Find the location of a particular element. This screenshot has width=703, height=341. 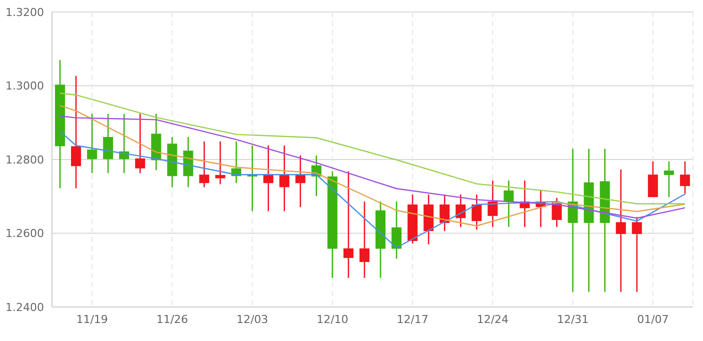

y-tick-label: 1.2600 is located at coordinates (25, 233).